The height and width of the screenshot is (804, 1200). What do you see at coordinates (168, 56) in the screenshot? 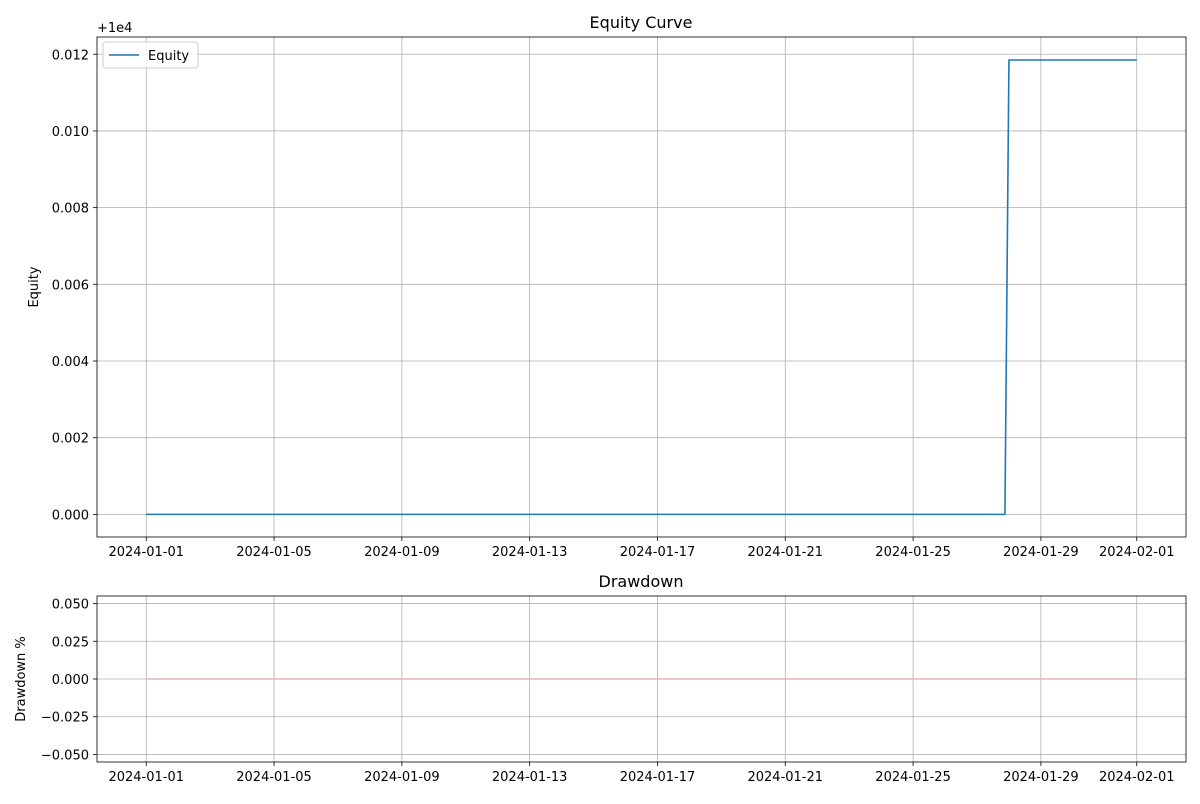
I see `legend-label-equity: Equity` at bounding box center [168, 56].